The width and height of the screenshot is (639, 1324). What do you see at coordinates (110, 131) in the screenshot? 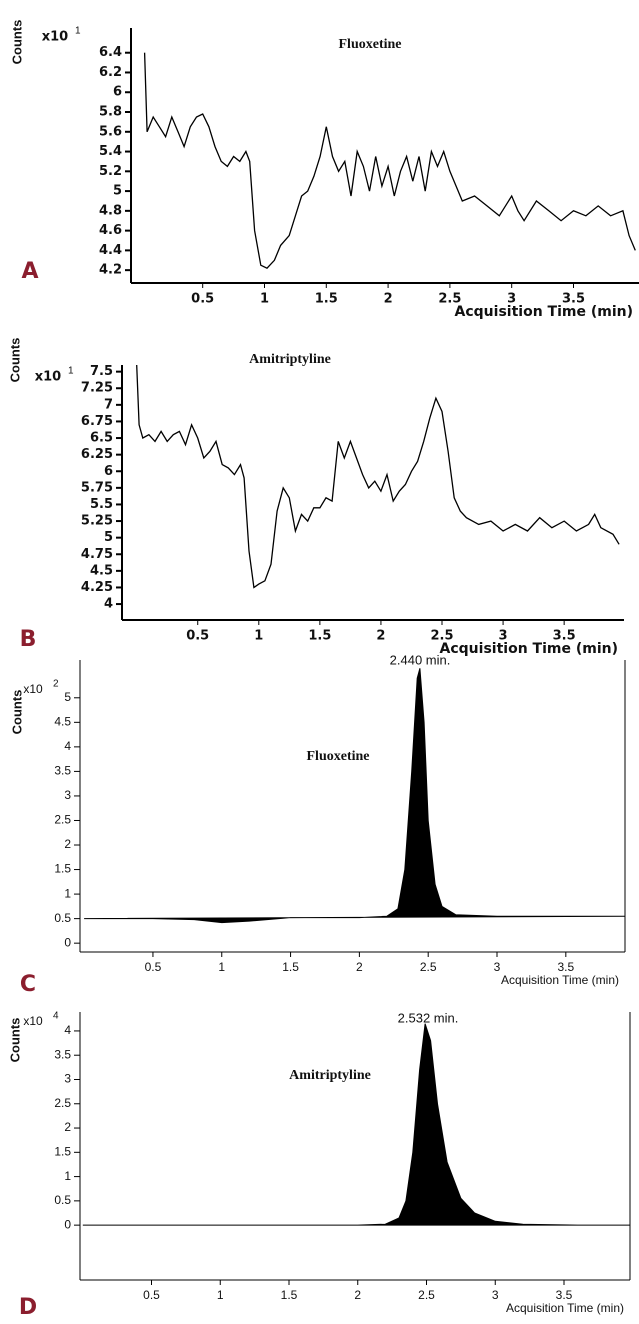
I see `y-tick-label: 5.6` at bounding box center [110, 131].